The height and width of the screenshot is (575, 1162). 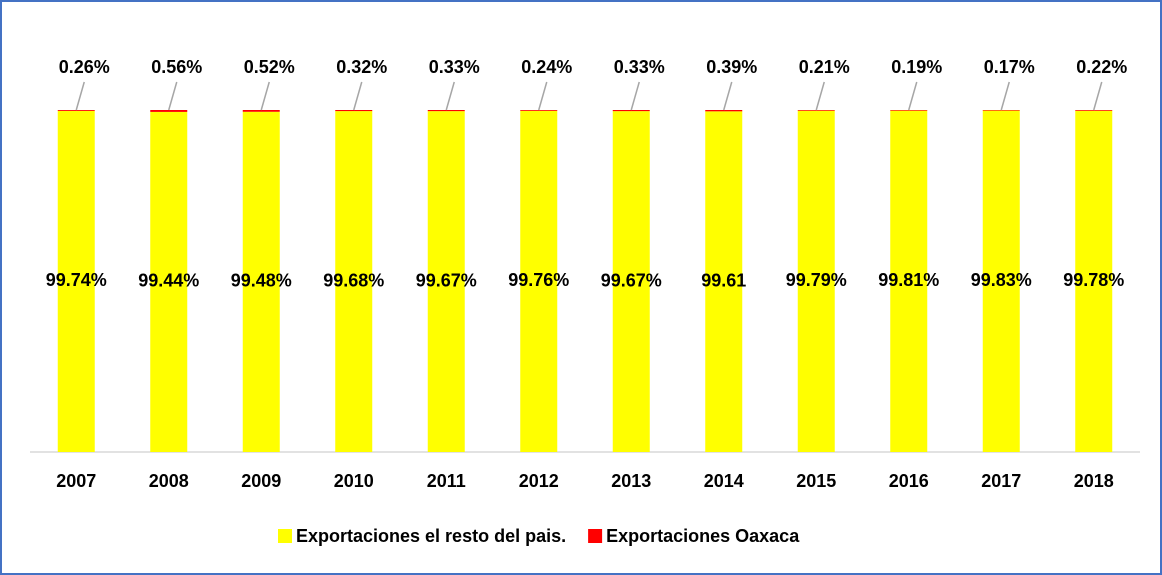 I want to click on data-label: 99.48%, so click(x=261, y=281).